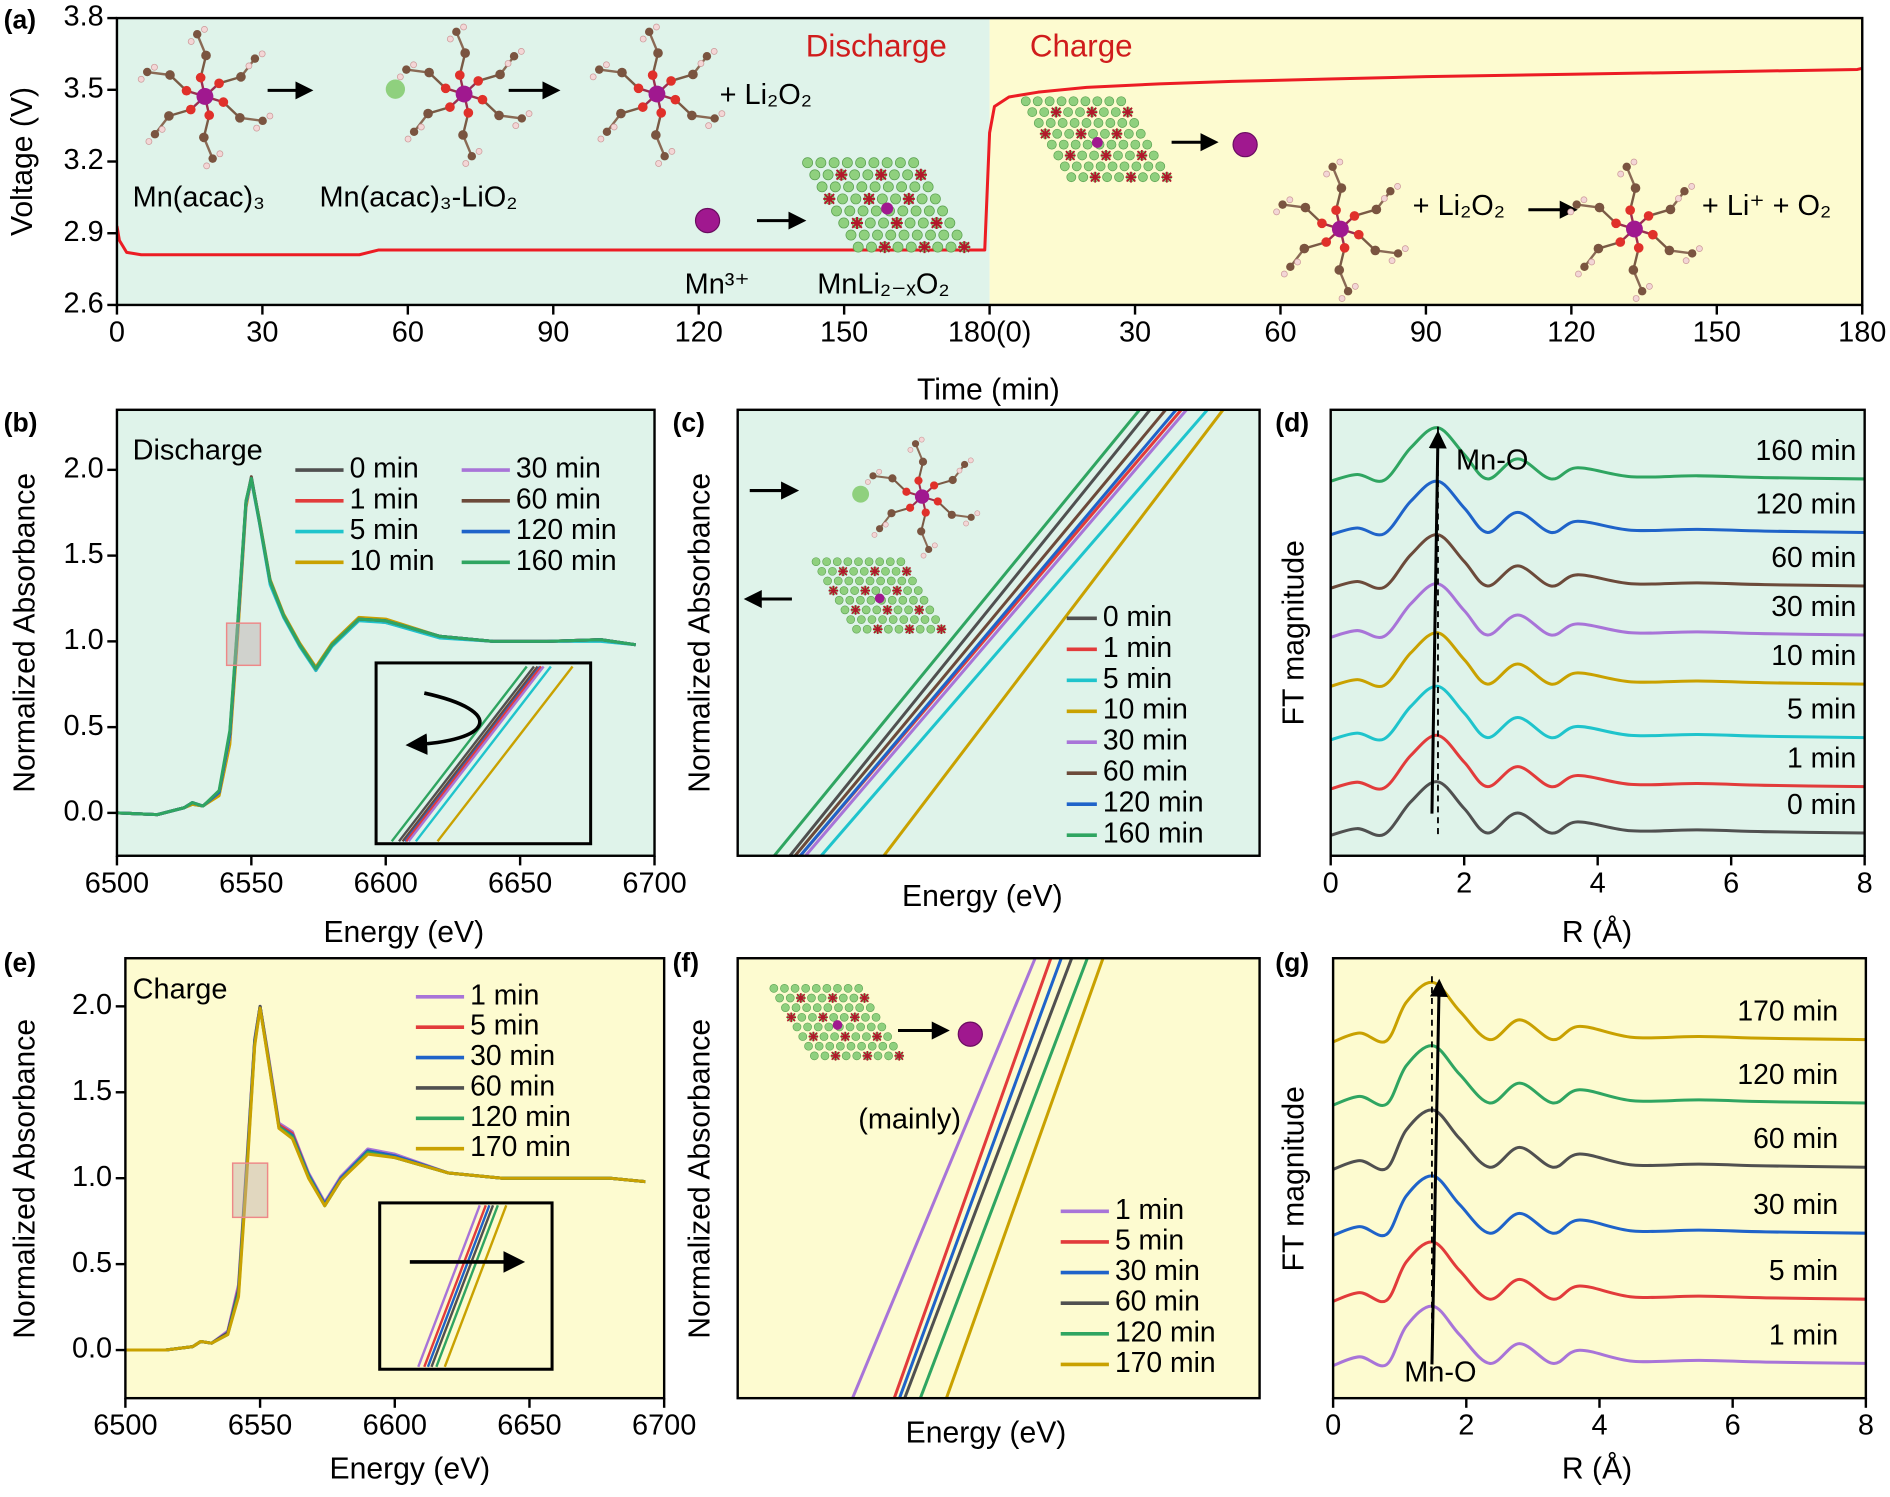 The height and width of the screenshot is (1497, 1890). What do you see at coordinates (1492, 460) in the screenshot?
I see `annotation: Mn-O` at bounding box center [1492, 460].